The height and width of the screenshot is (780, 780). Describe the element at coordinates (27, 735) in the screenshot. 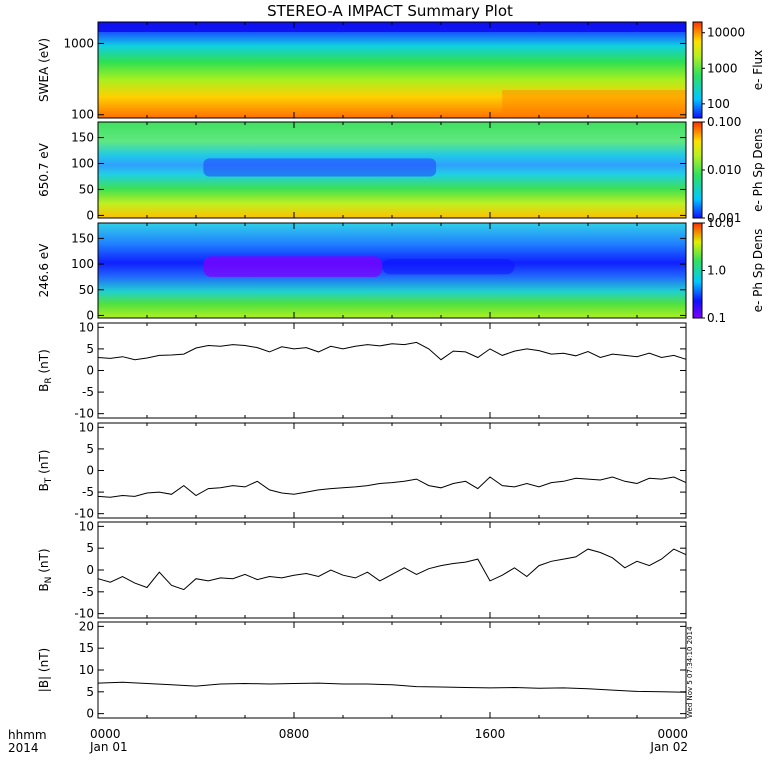

I see `time-axis-hhmm-label: hhmm` at that location.